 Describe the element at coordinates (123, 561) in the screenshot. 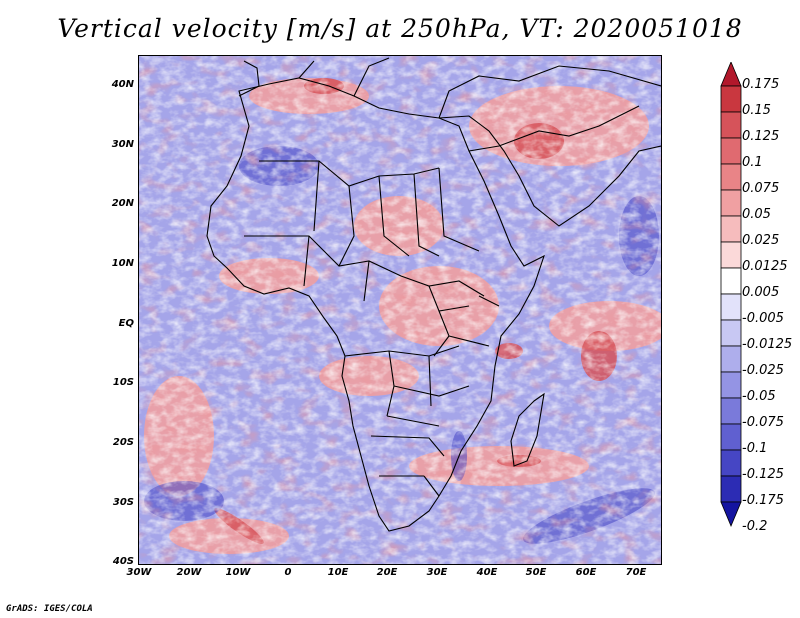

I see `lat-tick-label: 40S` at that location.